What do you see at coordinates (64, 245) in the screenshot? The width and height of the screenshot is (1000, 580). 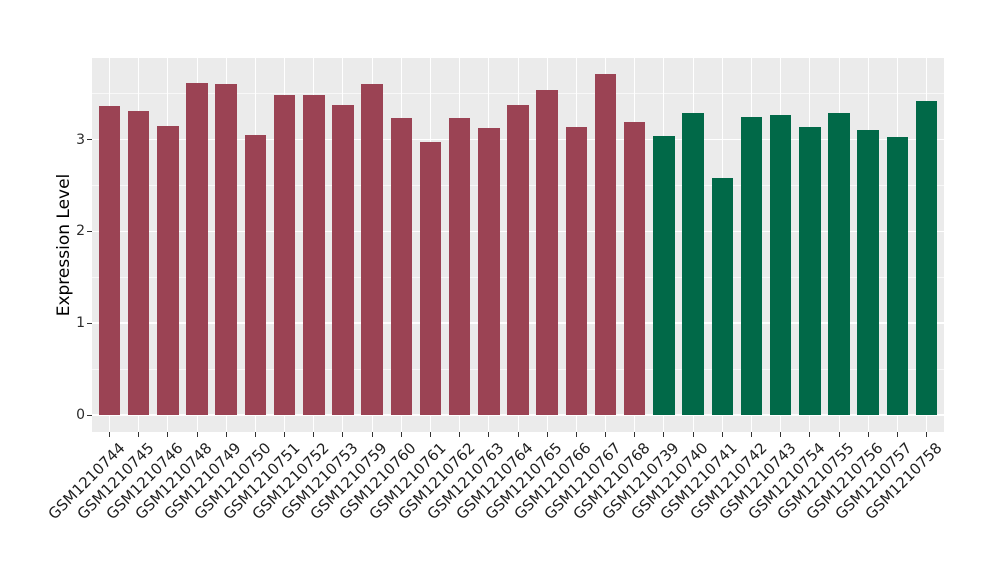 I see `y-axis-title: Expression Level` at bounding box center [64, 245].